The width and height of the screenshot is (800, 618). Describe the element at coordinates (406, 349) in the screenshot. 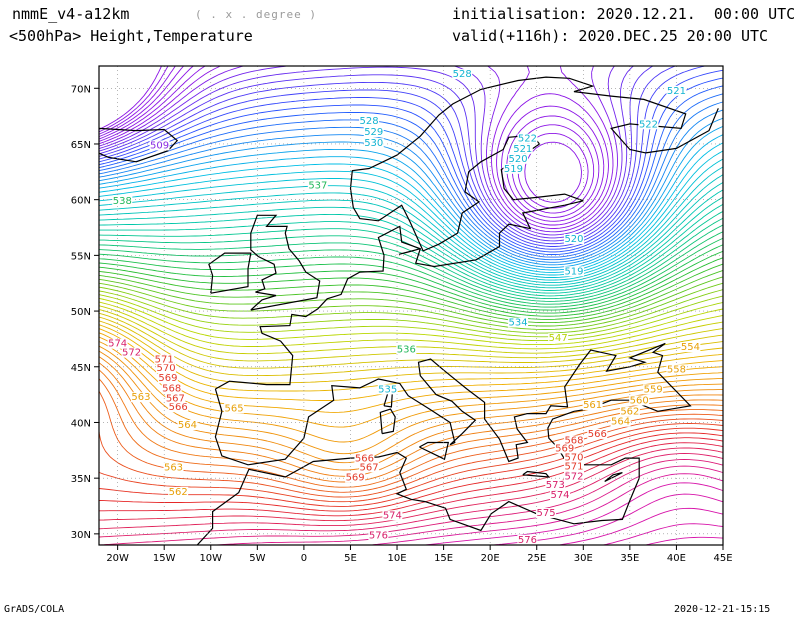

I see `contour-label: 536` at that location.